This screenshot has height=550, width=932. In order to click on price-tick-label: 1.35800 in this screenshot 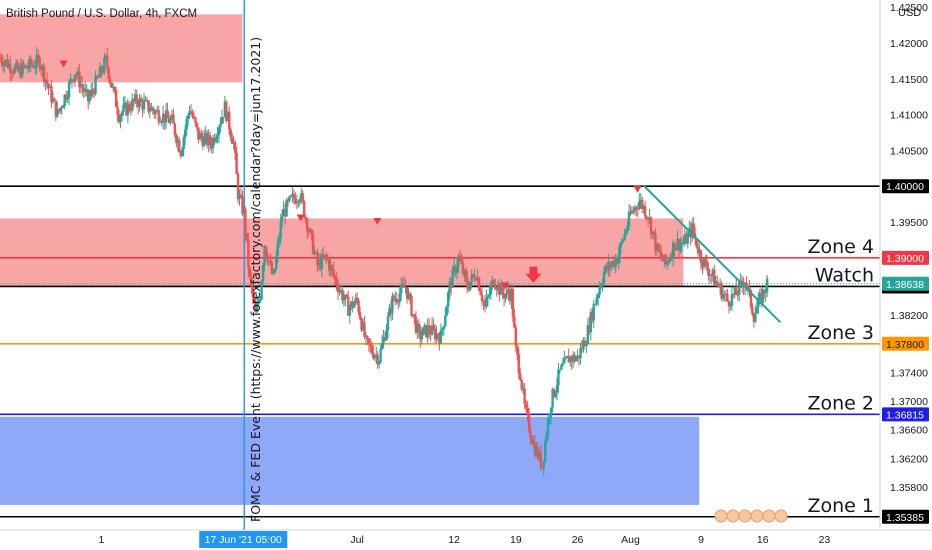, I will do `click(909, 488)`.